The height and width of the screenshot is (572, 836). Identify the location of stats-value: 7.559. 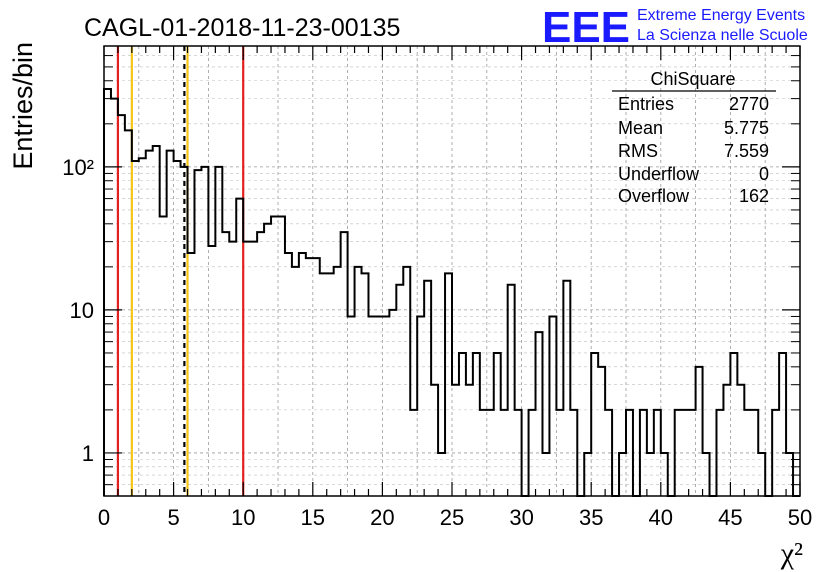
(746, 151).